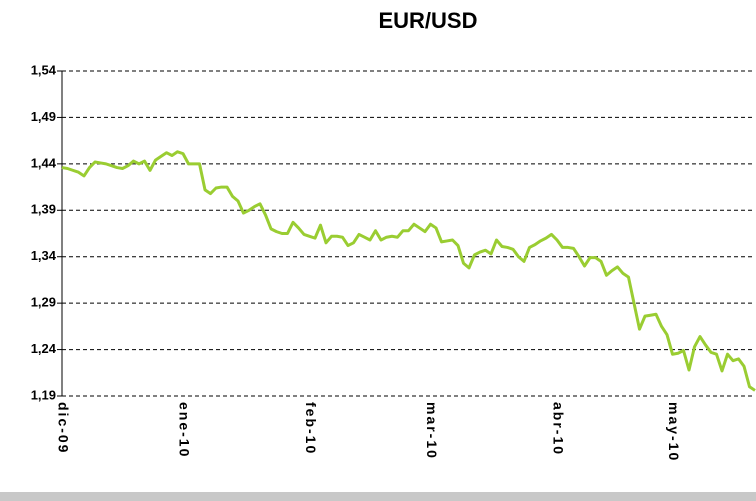 The image size is (756, 501). I want to click on y-tick-label: 1,29, so click(43, 302).